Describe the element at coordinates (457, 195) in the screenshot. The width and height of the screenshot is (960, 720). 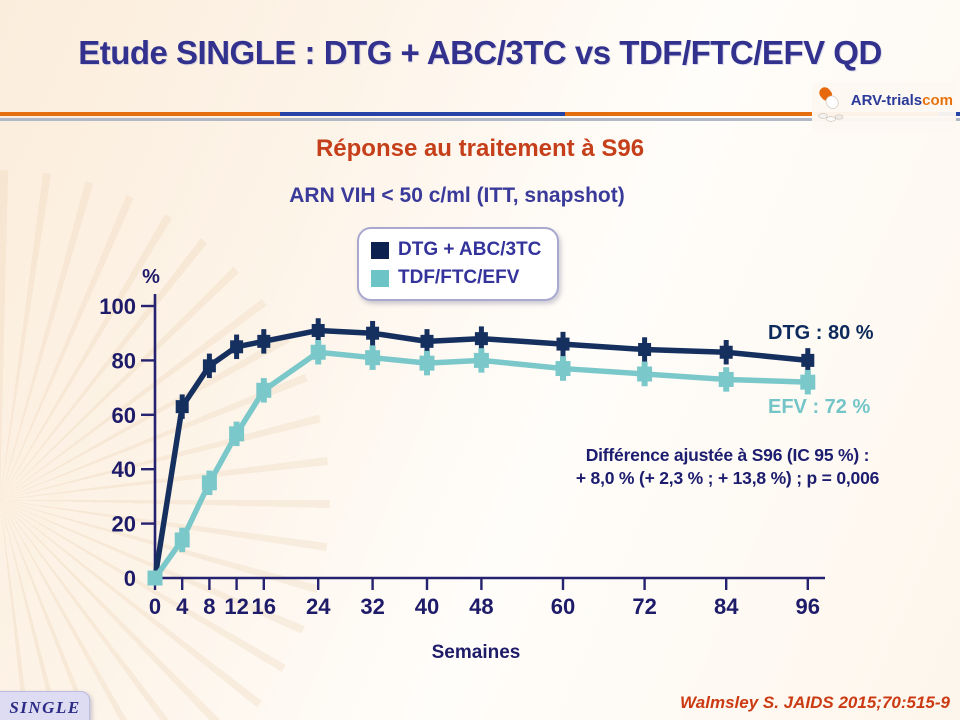
I see `chart-title: ARN VIH < 50 c/ml (ITT, snapshot)` at that location.